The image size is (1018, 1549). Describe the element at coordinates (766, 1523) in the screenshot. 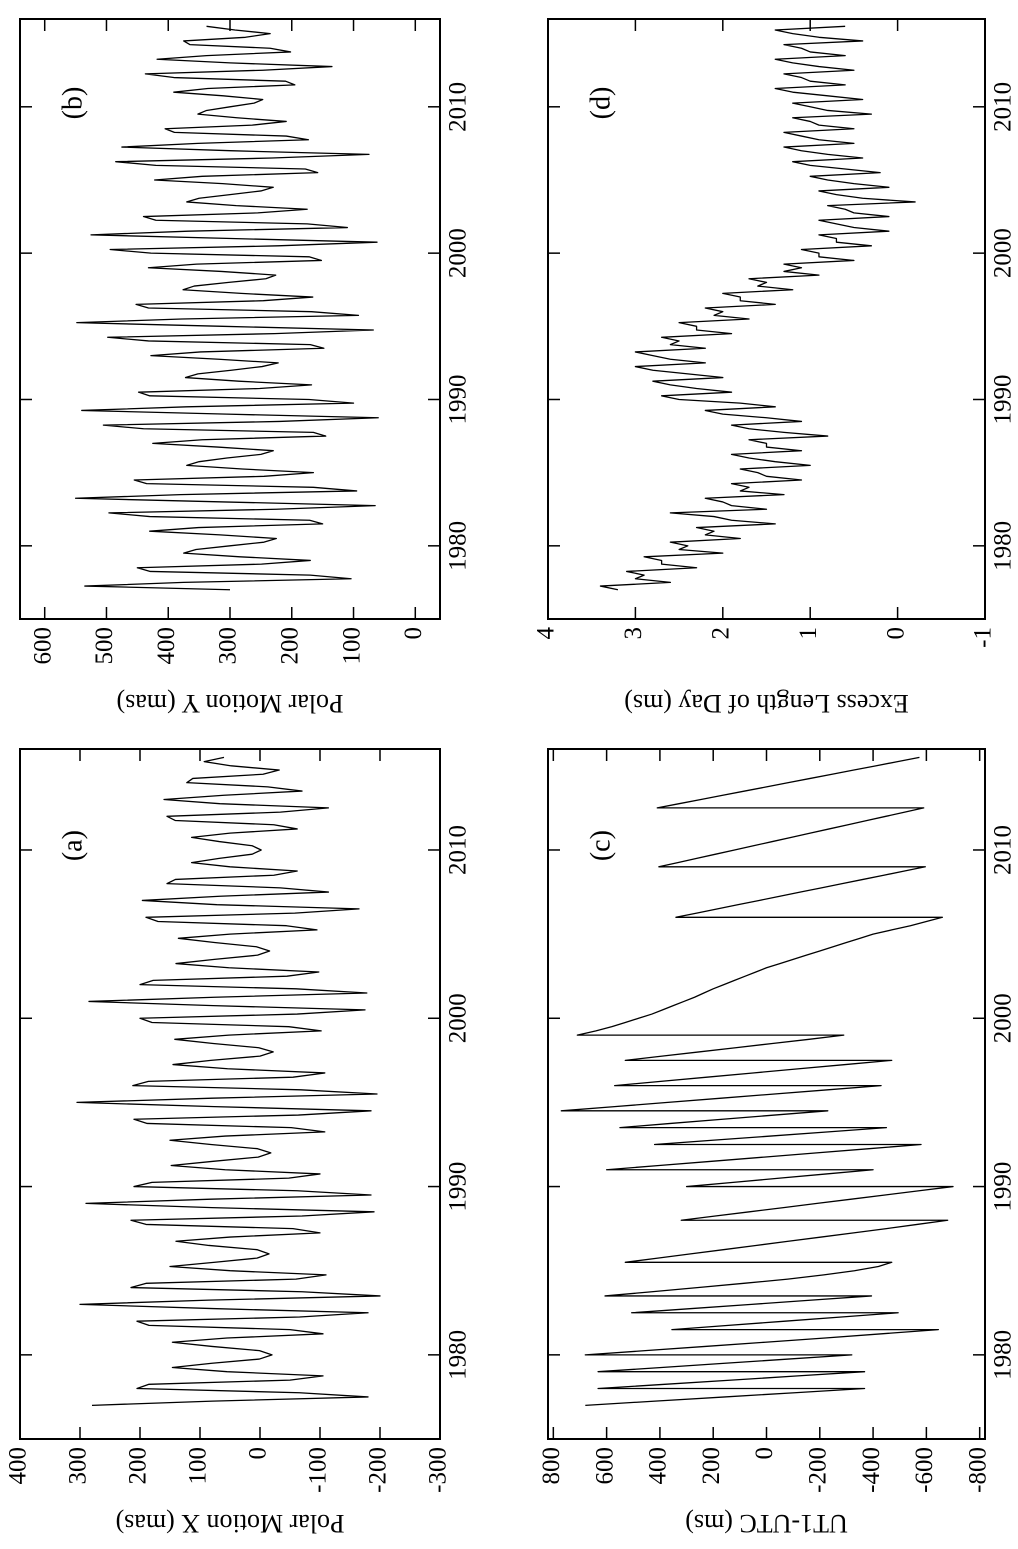

I see `y-axis-label: UT1-UTC (ms)` at that location.